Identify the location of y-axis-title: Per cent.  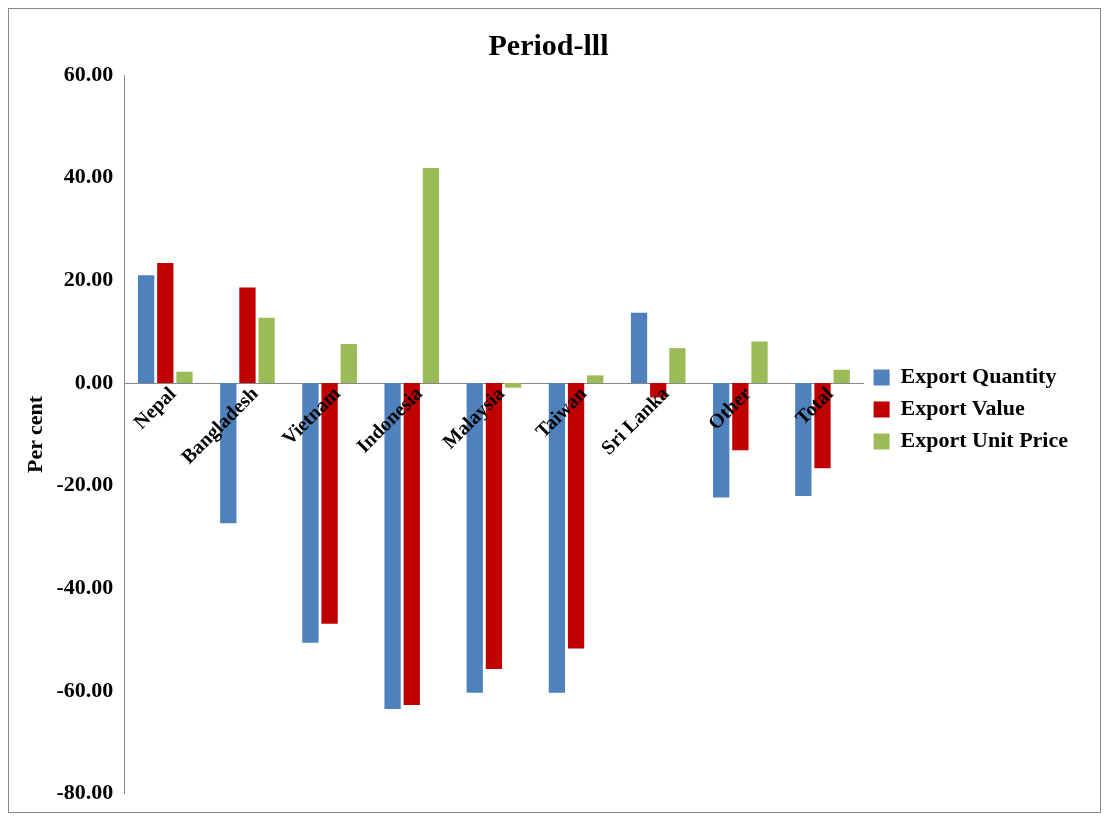
(34, 434).